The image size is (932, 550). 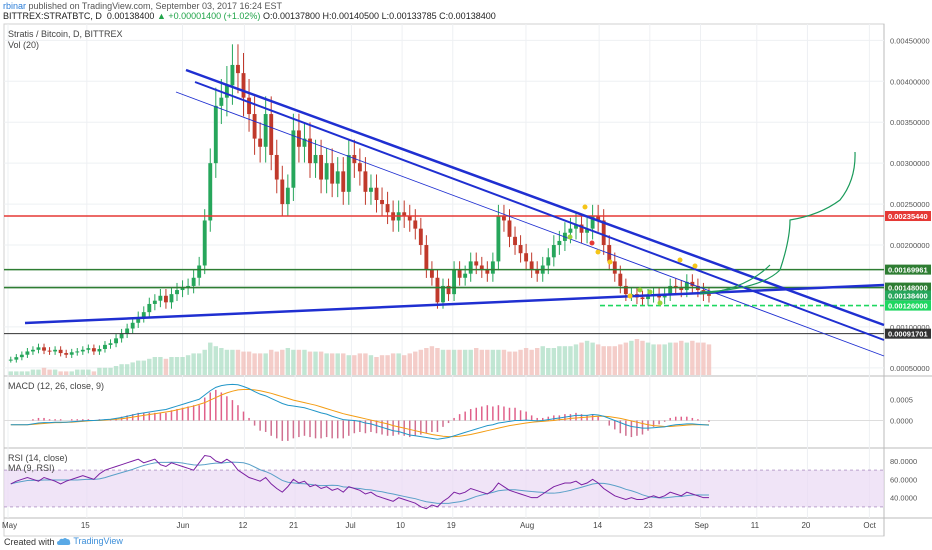 What do you see at coordinates (360, 411) in the screenshot?
I see `macd-line` at bounding box center [360, 411].